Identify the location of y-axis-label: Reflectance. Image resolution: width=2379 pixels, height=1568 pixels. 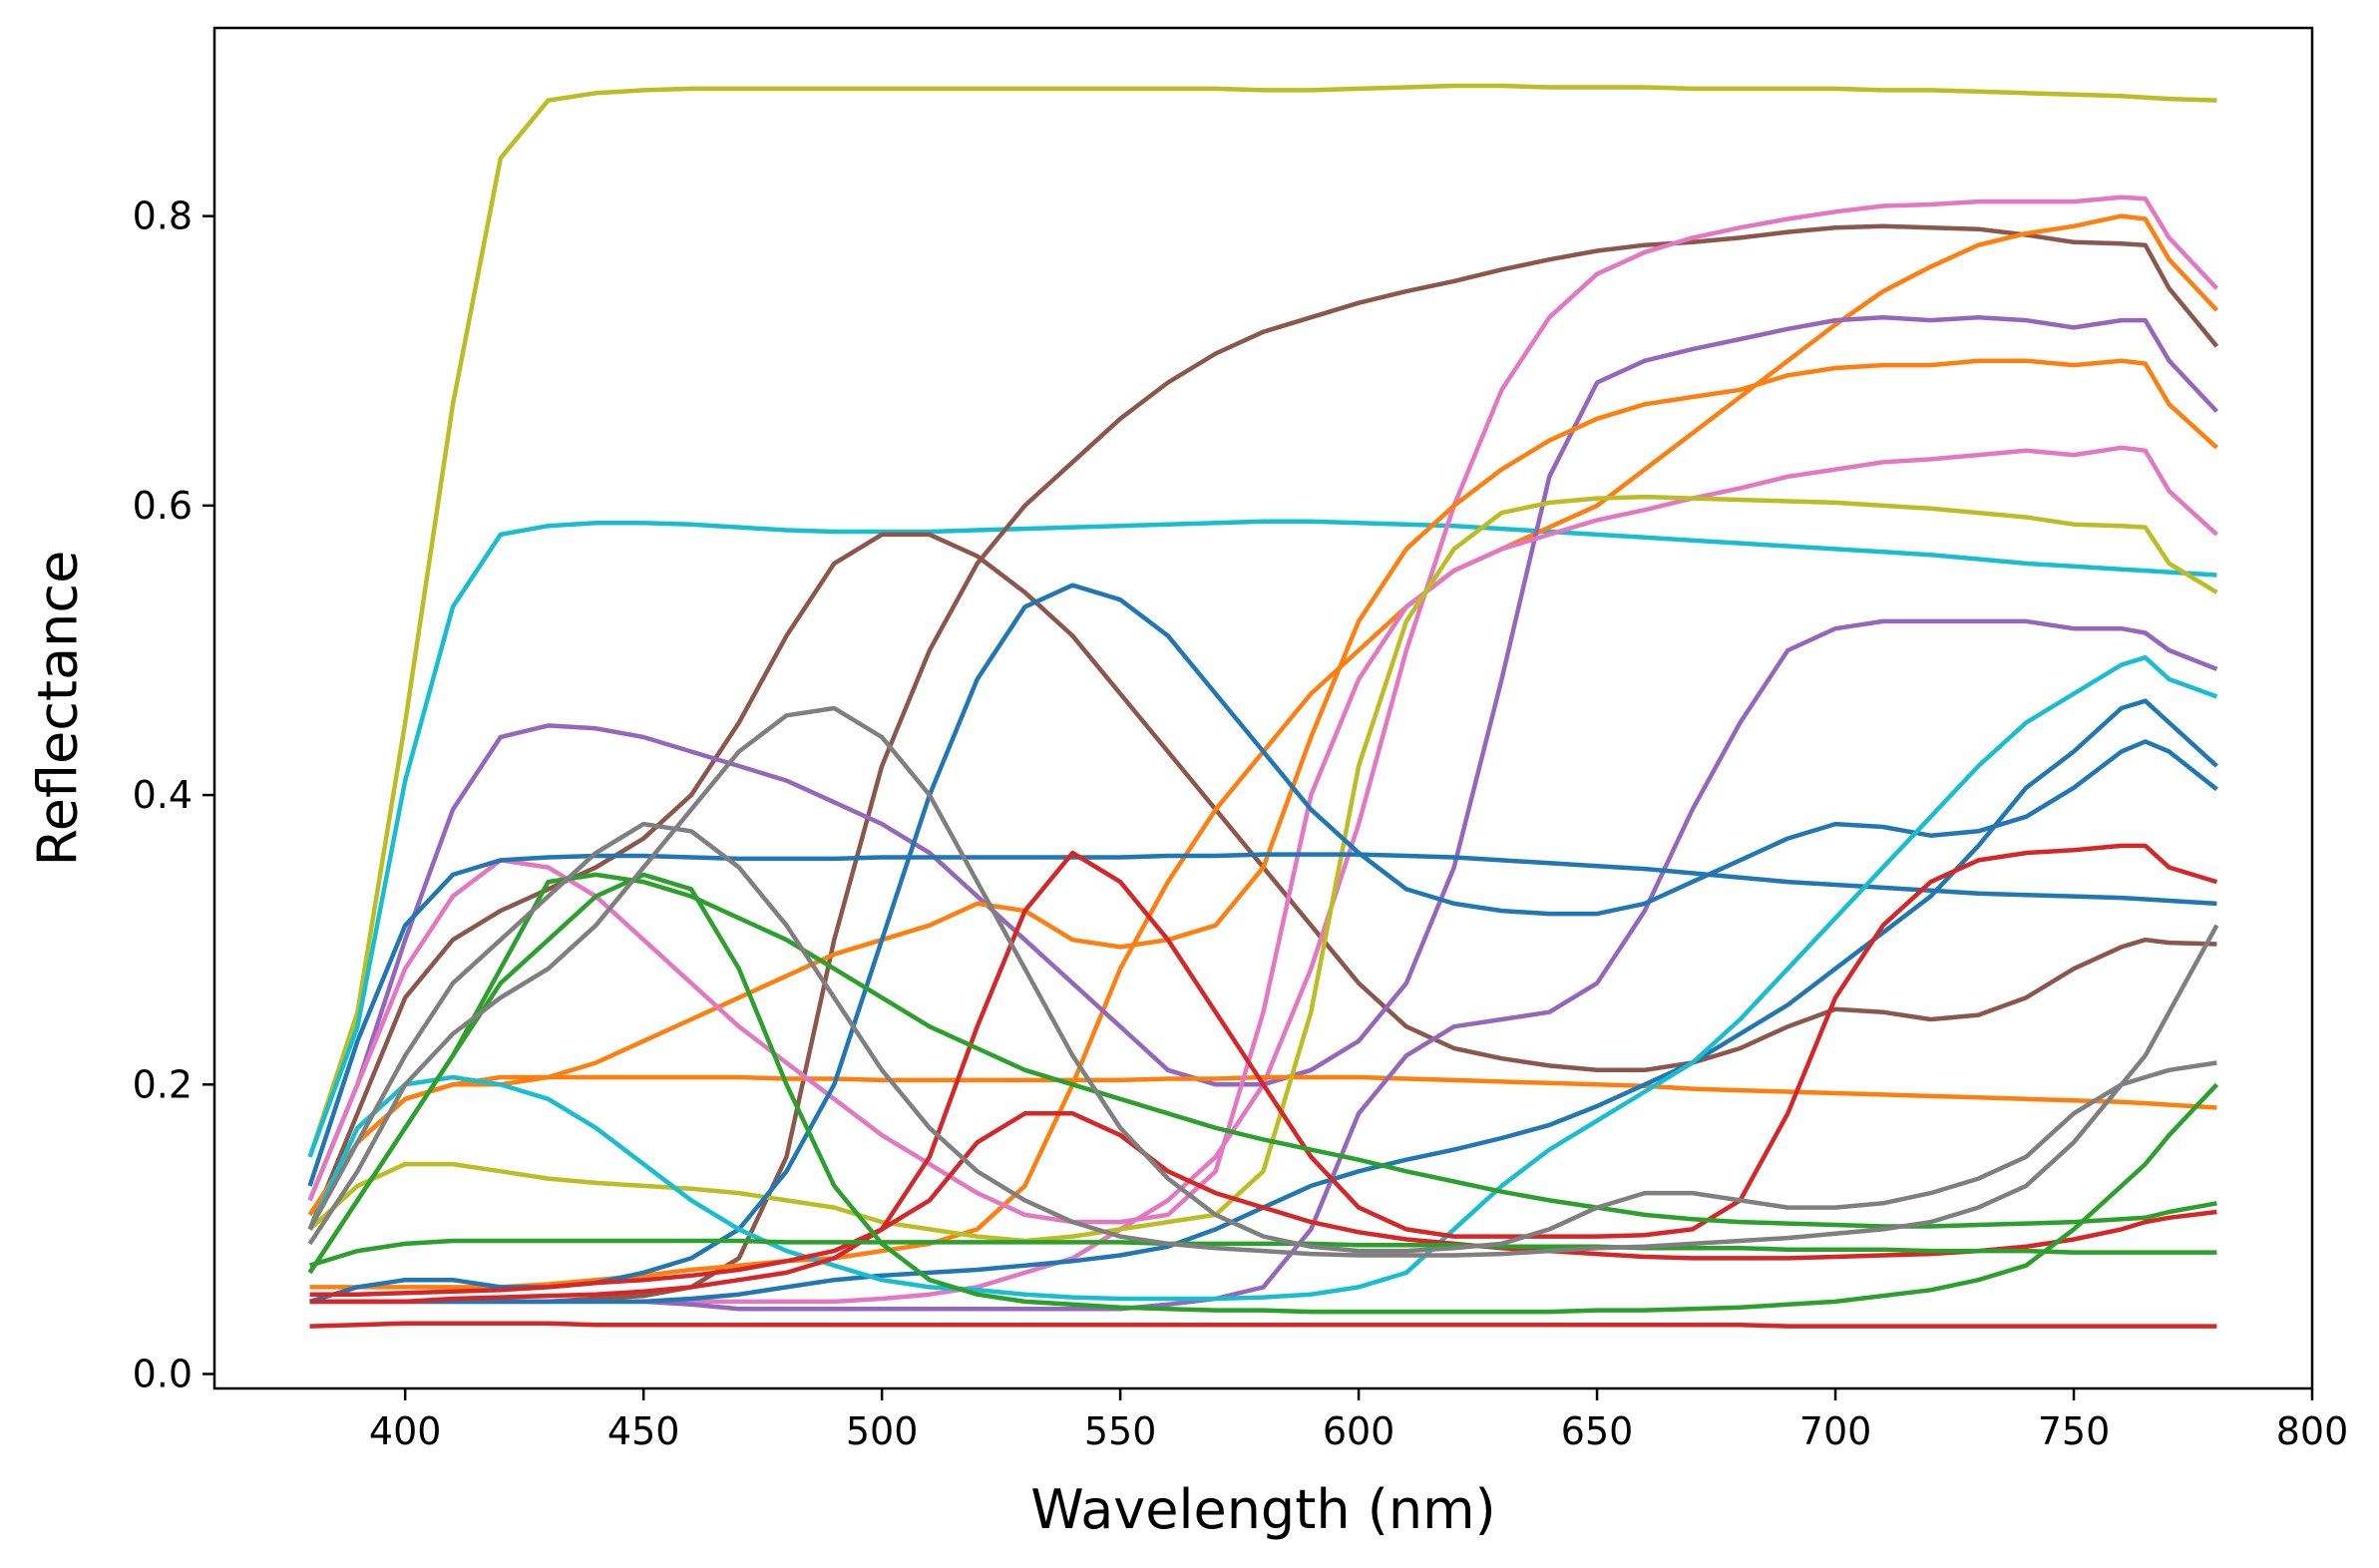
(58, 709).